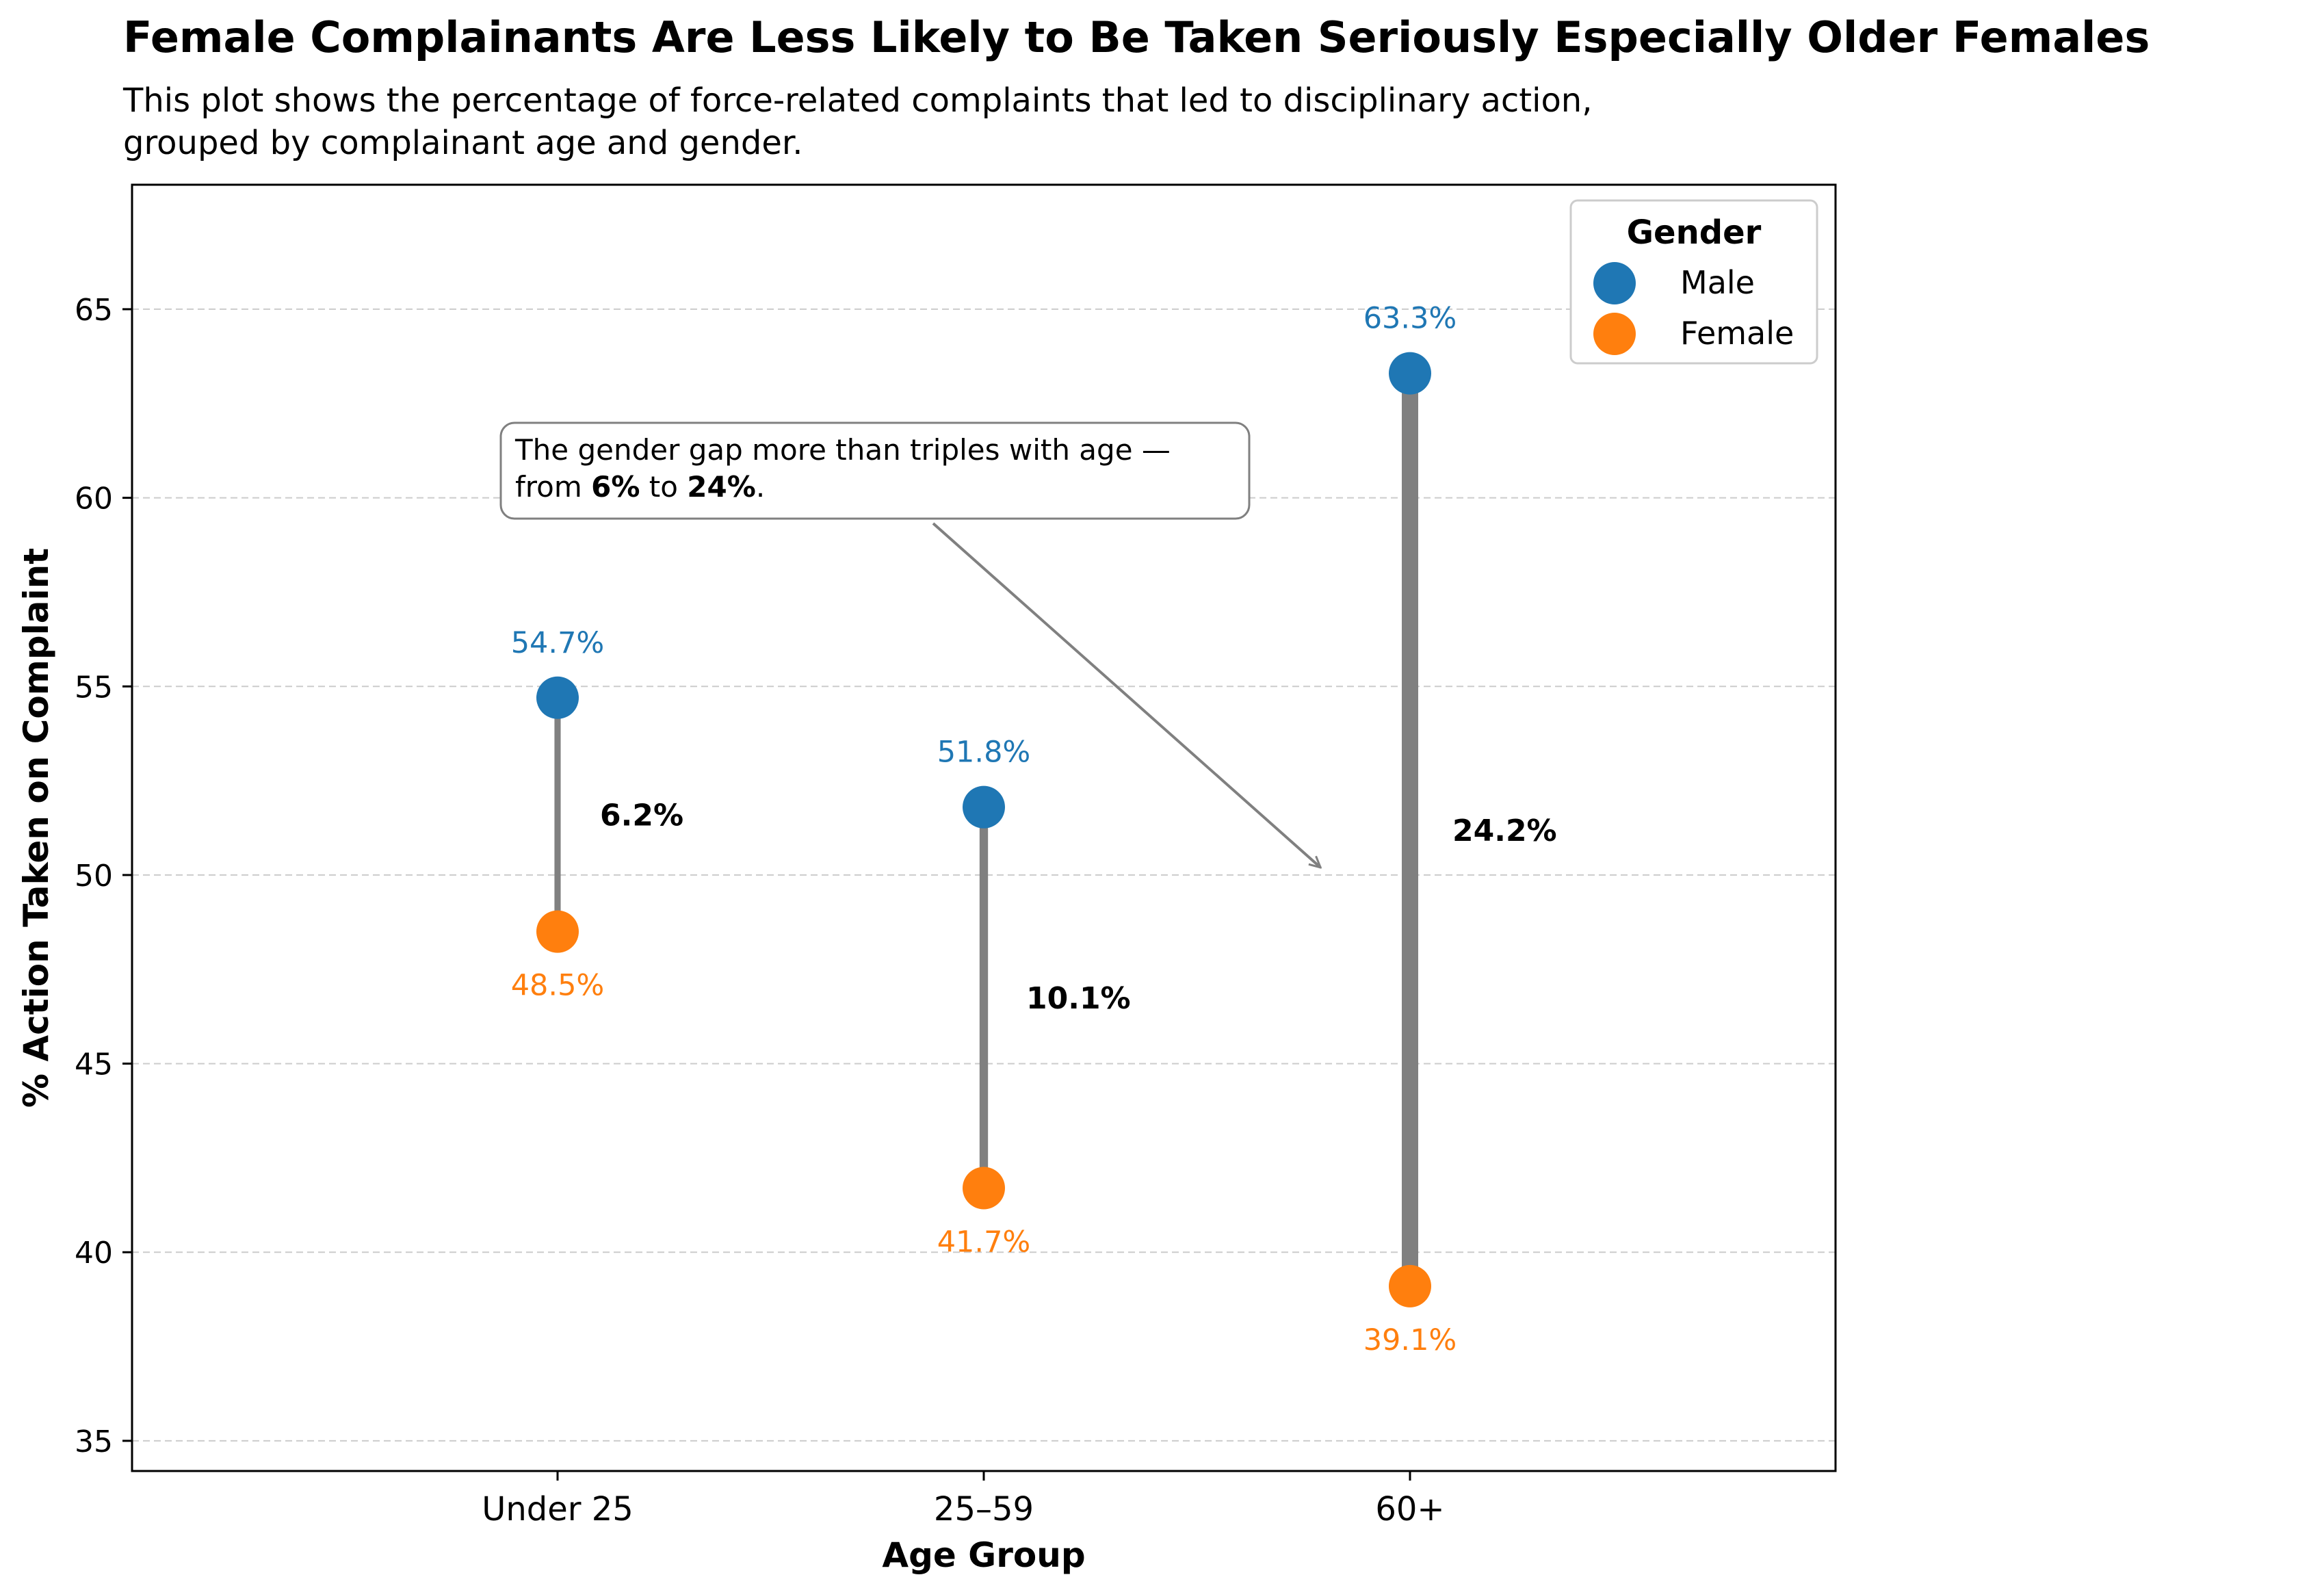 The image size is (2324, 1588). What do you see at coordinates (1614, 334) in the screenshot?
I see `legend-marker-female` at bounding box center [1614, 334].